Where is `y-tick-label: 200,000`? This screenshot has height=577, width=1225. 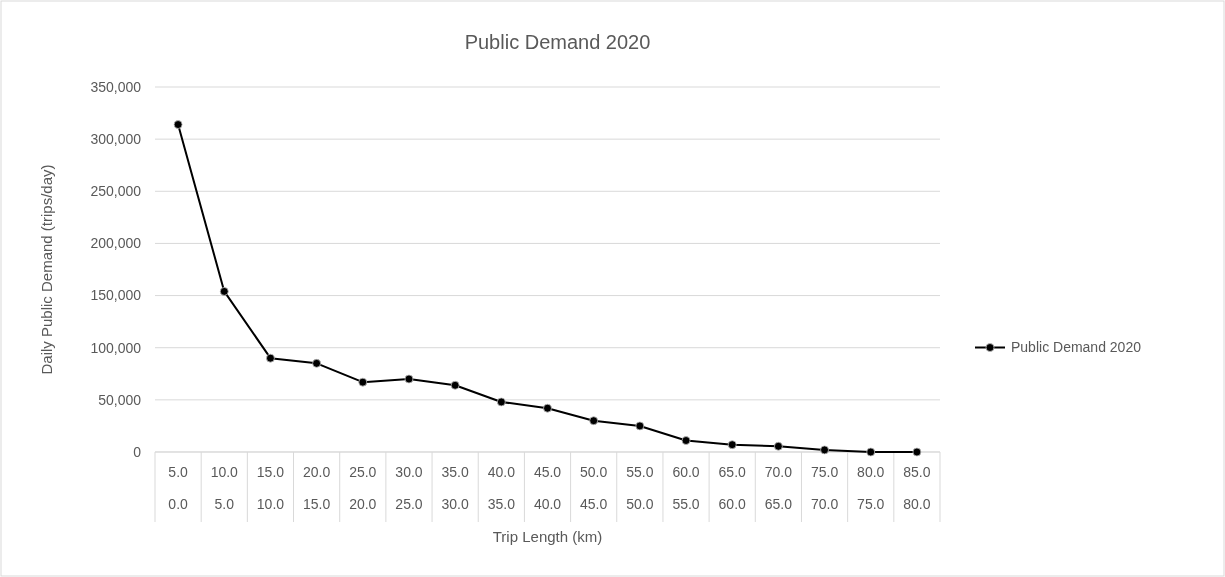
y-tick-label: 200,000 is located at coordinates (116, 243).